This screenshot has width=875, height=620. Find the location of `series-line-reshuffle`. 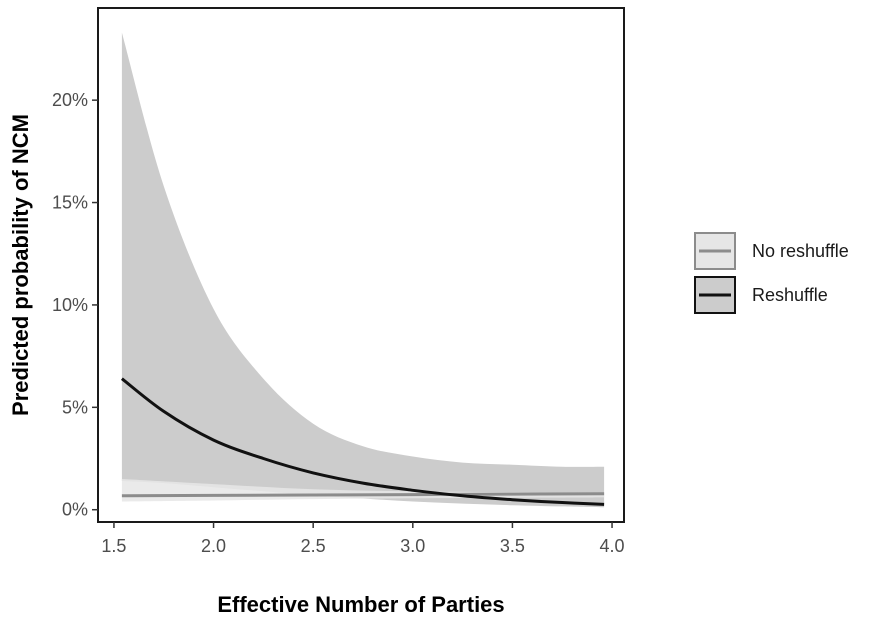

series-line-reshuffle is located at coordinates (362, 441).